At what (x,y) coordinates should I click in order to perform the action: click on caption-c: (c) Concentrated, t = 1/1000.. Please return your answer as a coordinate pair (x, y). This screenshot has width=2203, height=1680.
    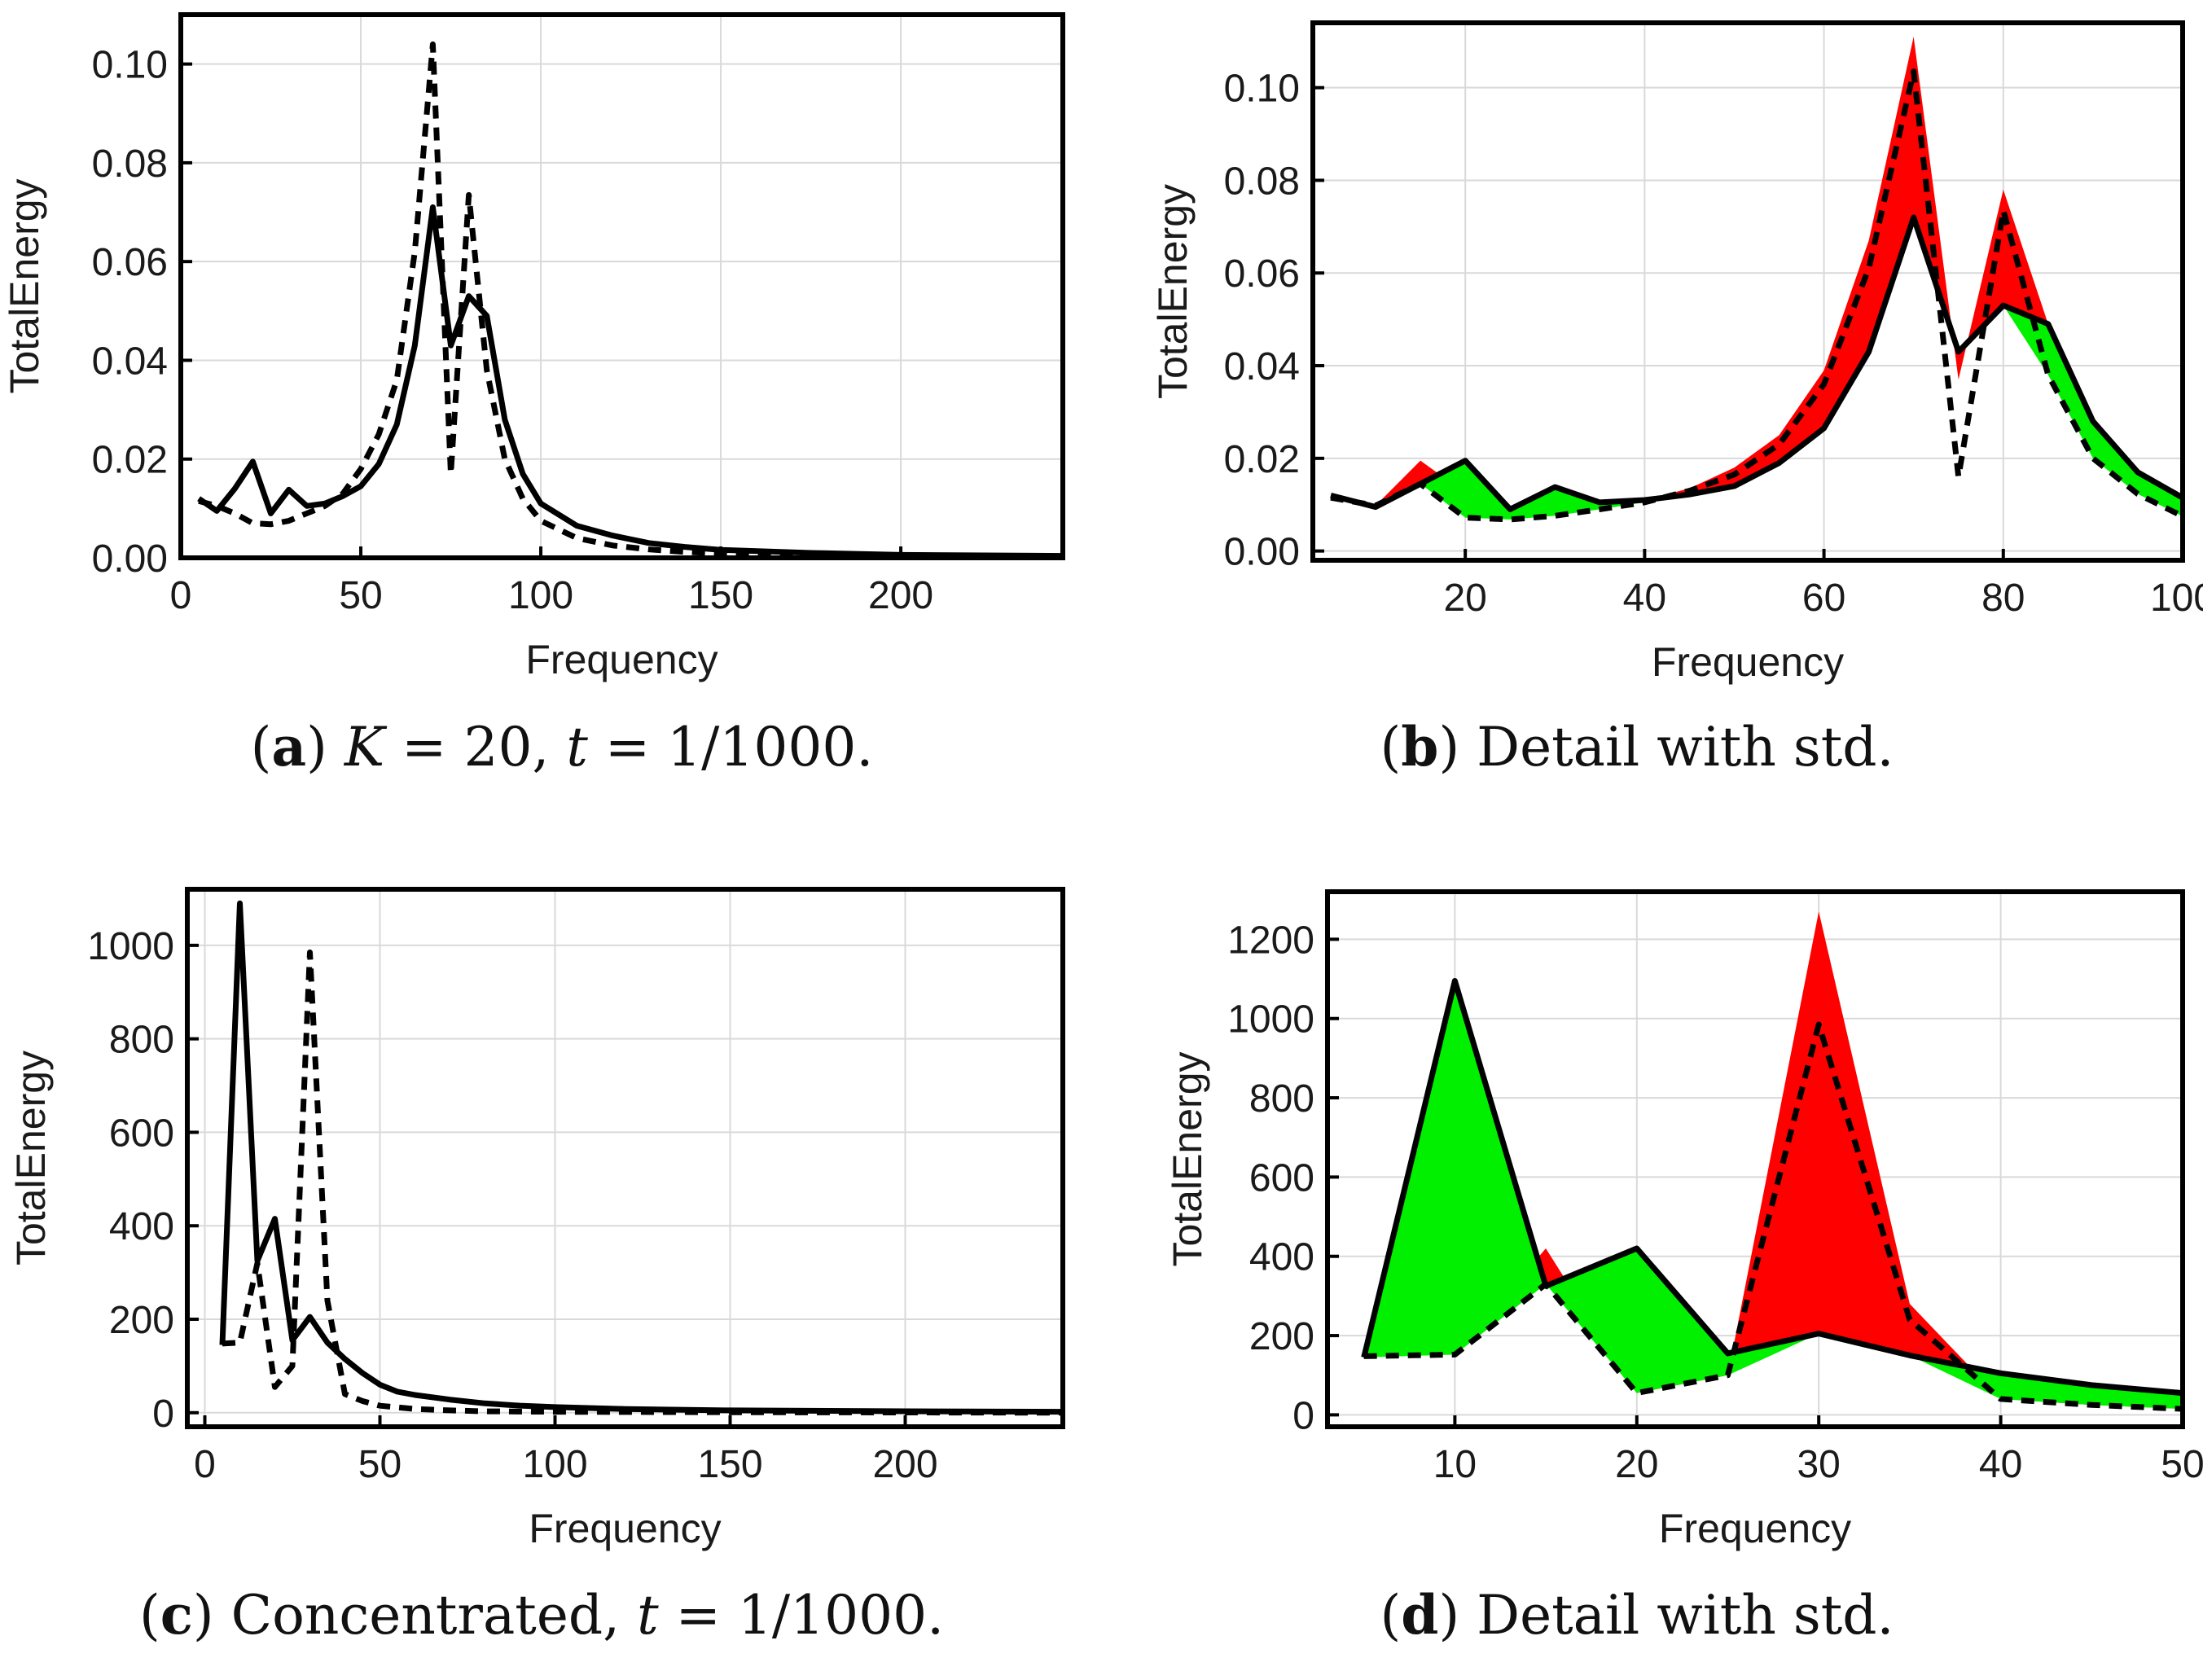
    Looking at the image, I should click on (541, 1615).